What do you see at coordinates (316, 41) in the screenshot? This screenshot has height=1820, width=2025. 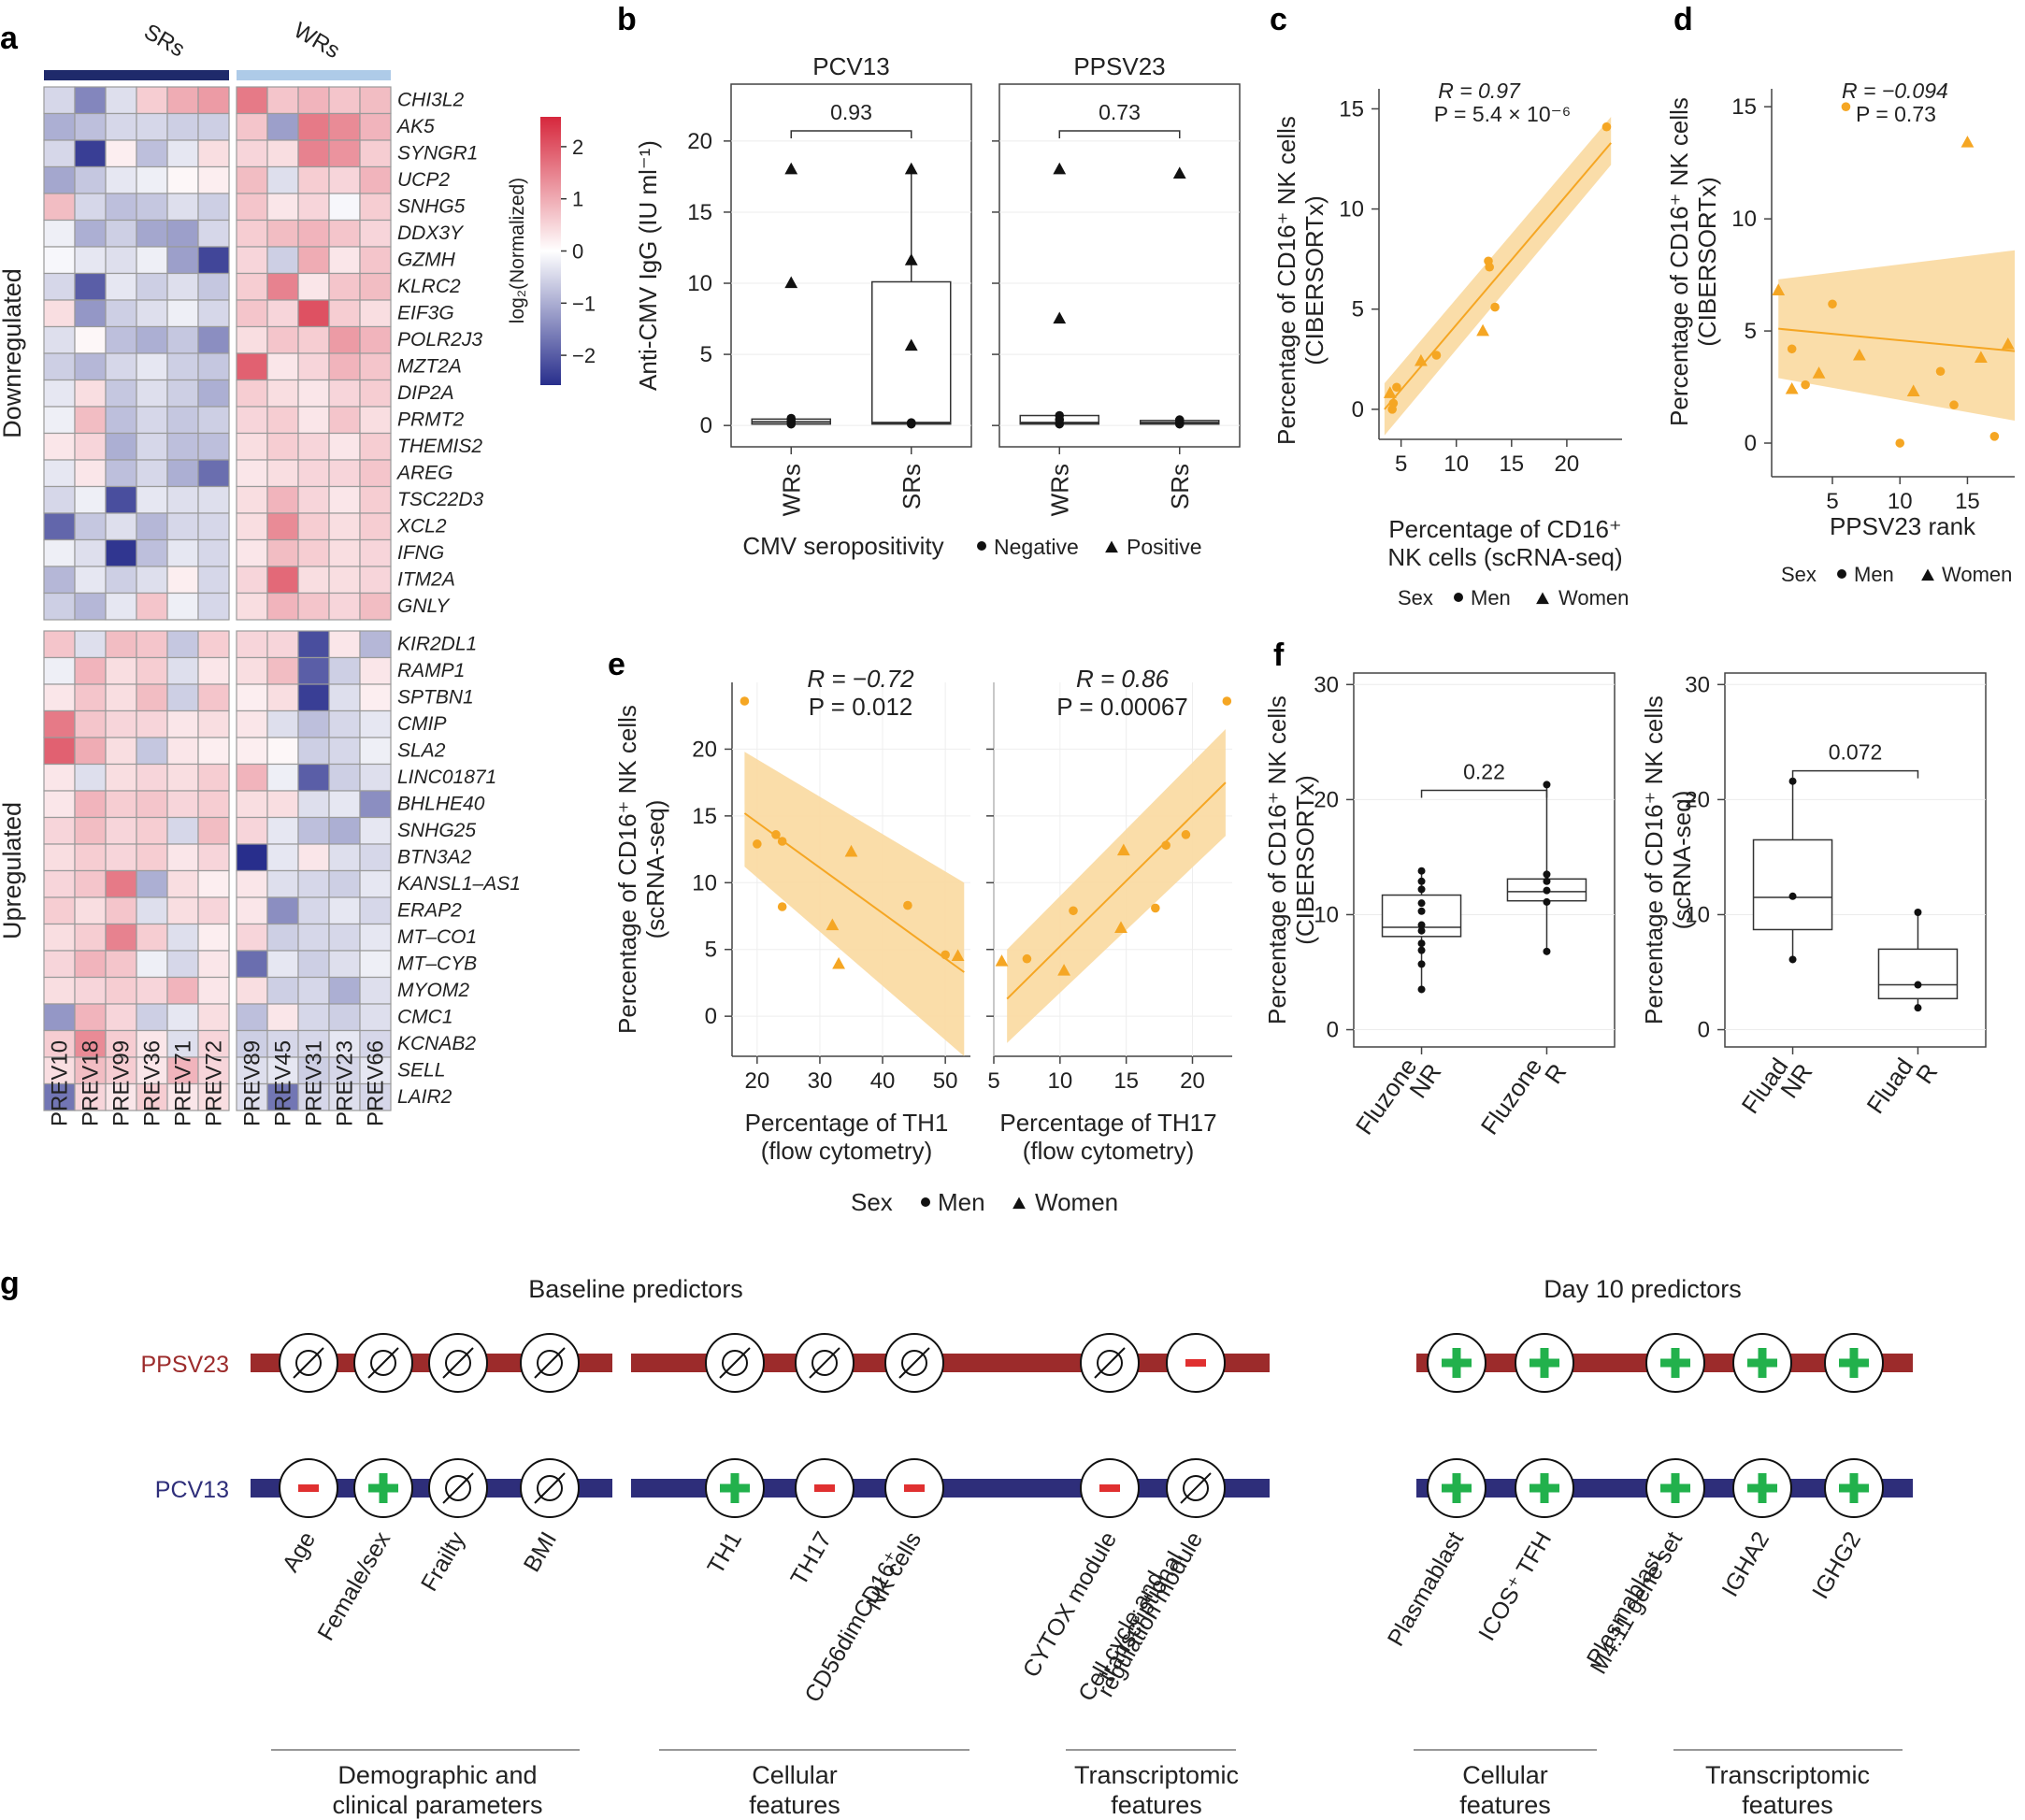 I see `group-label-wrs: WRs` at bounding box center [316, 41].